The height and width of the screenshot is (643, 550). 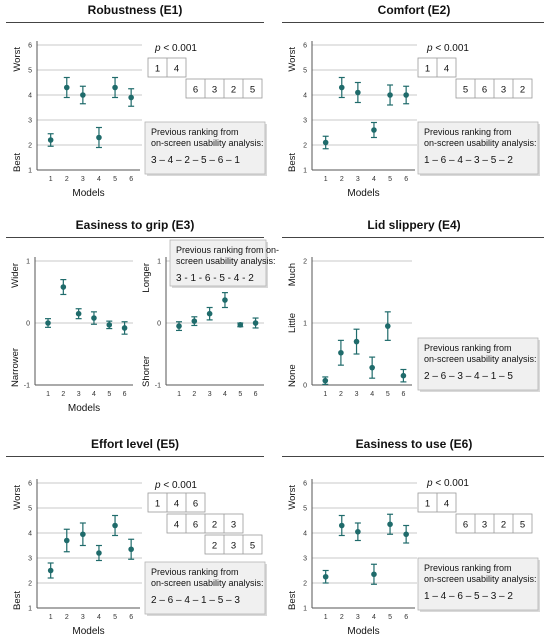 I want to click on e1-group-cell: 1, so click(x=157, y=69).